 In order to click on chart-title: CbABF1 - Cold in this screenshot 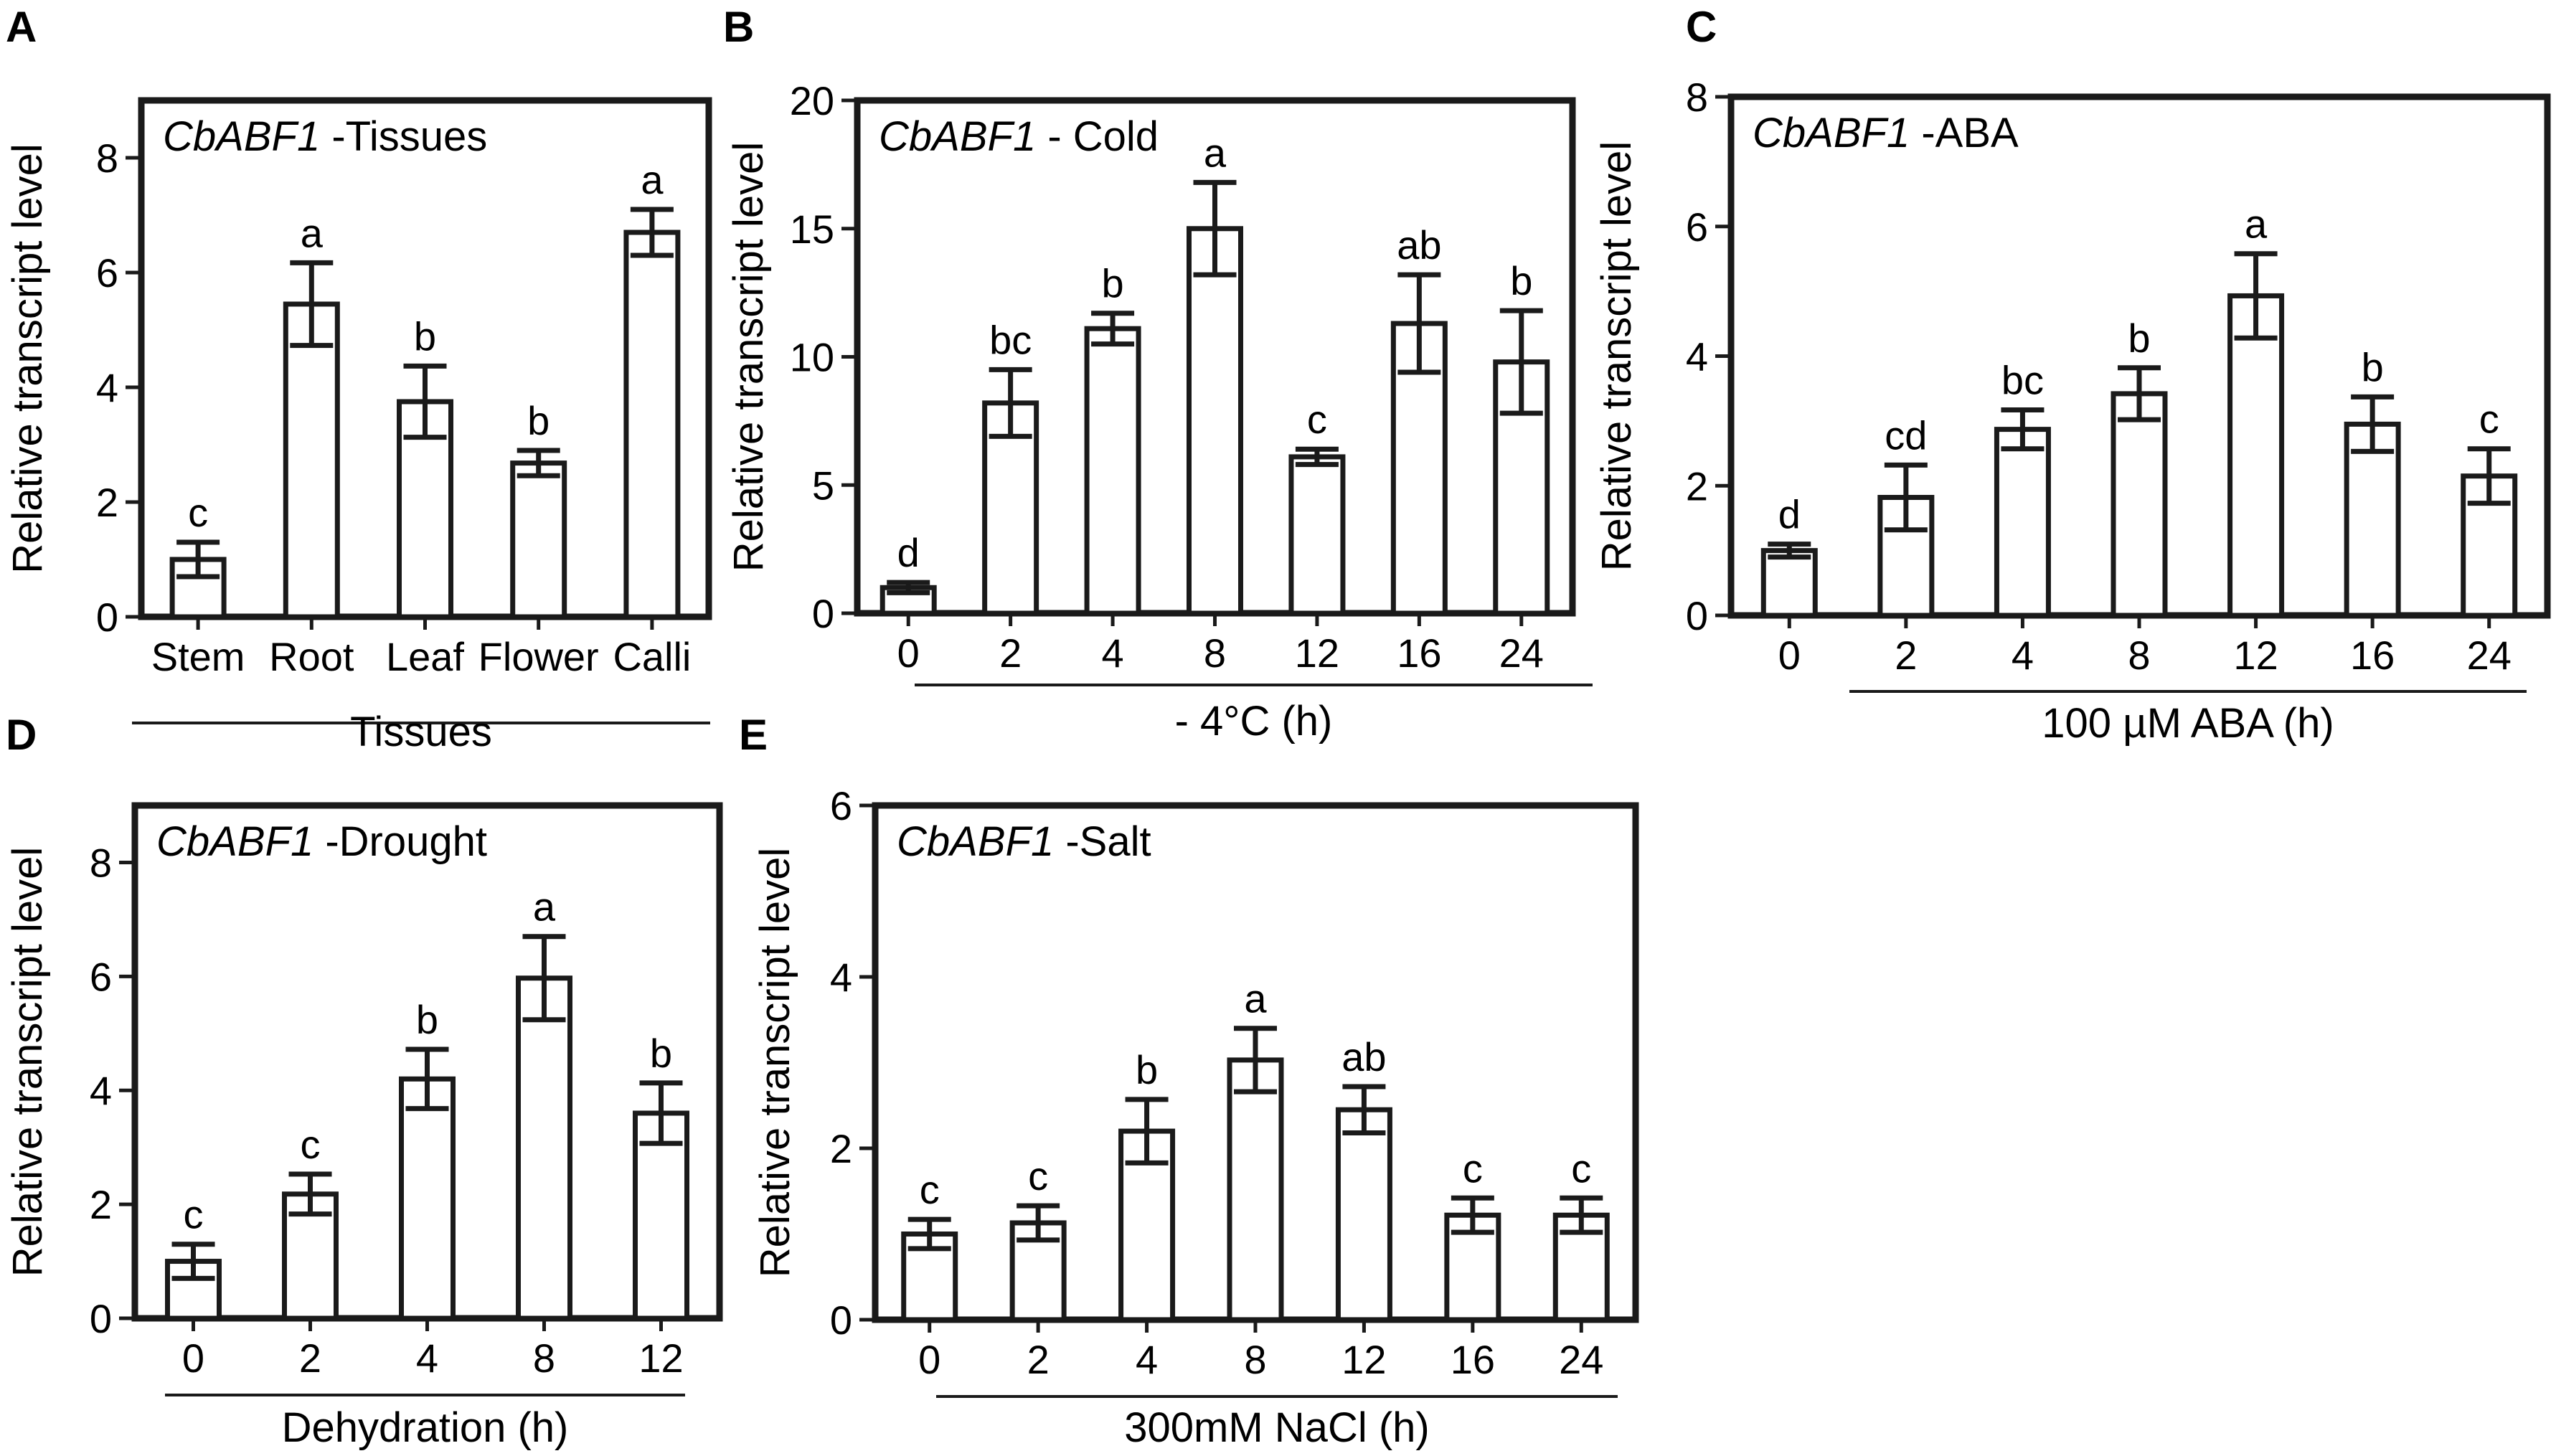, I will do `click(1019, 136)`.